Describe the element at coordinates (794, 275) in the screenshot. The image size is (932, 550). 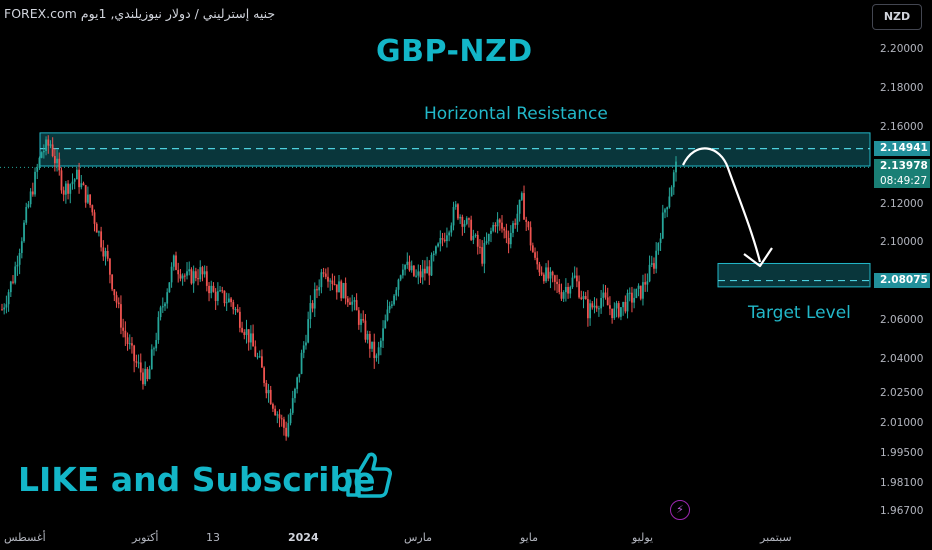
I see `target-zone` at that location.